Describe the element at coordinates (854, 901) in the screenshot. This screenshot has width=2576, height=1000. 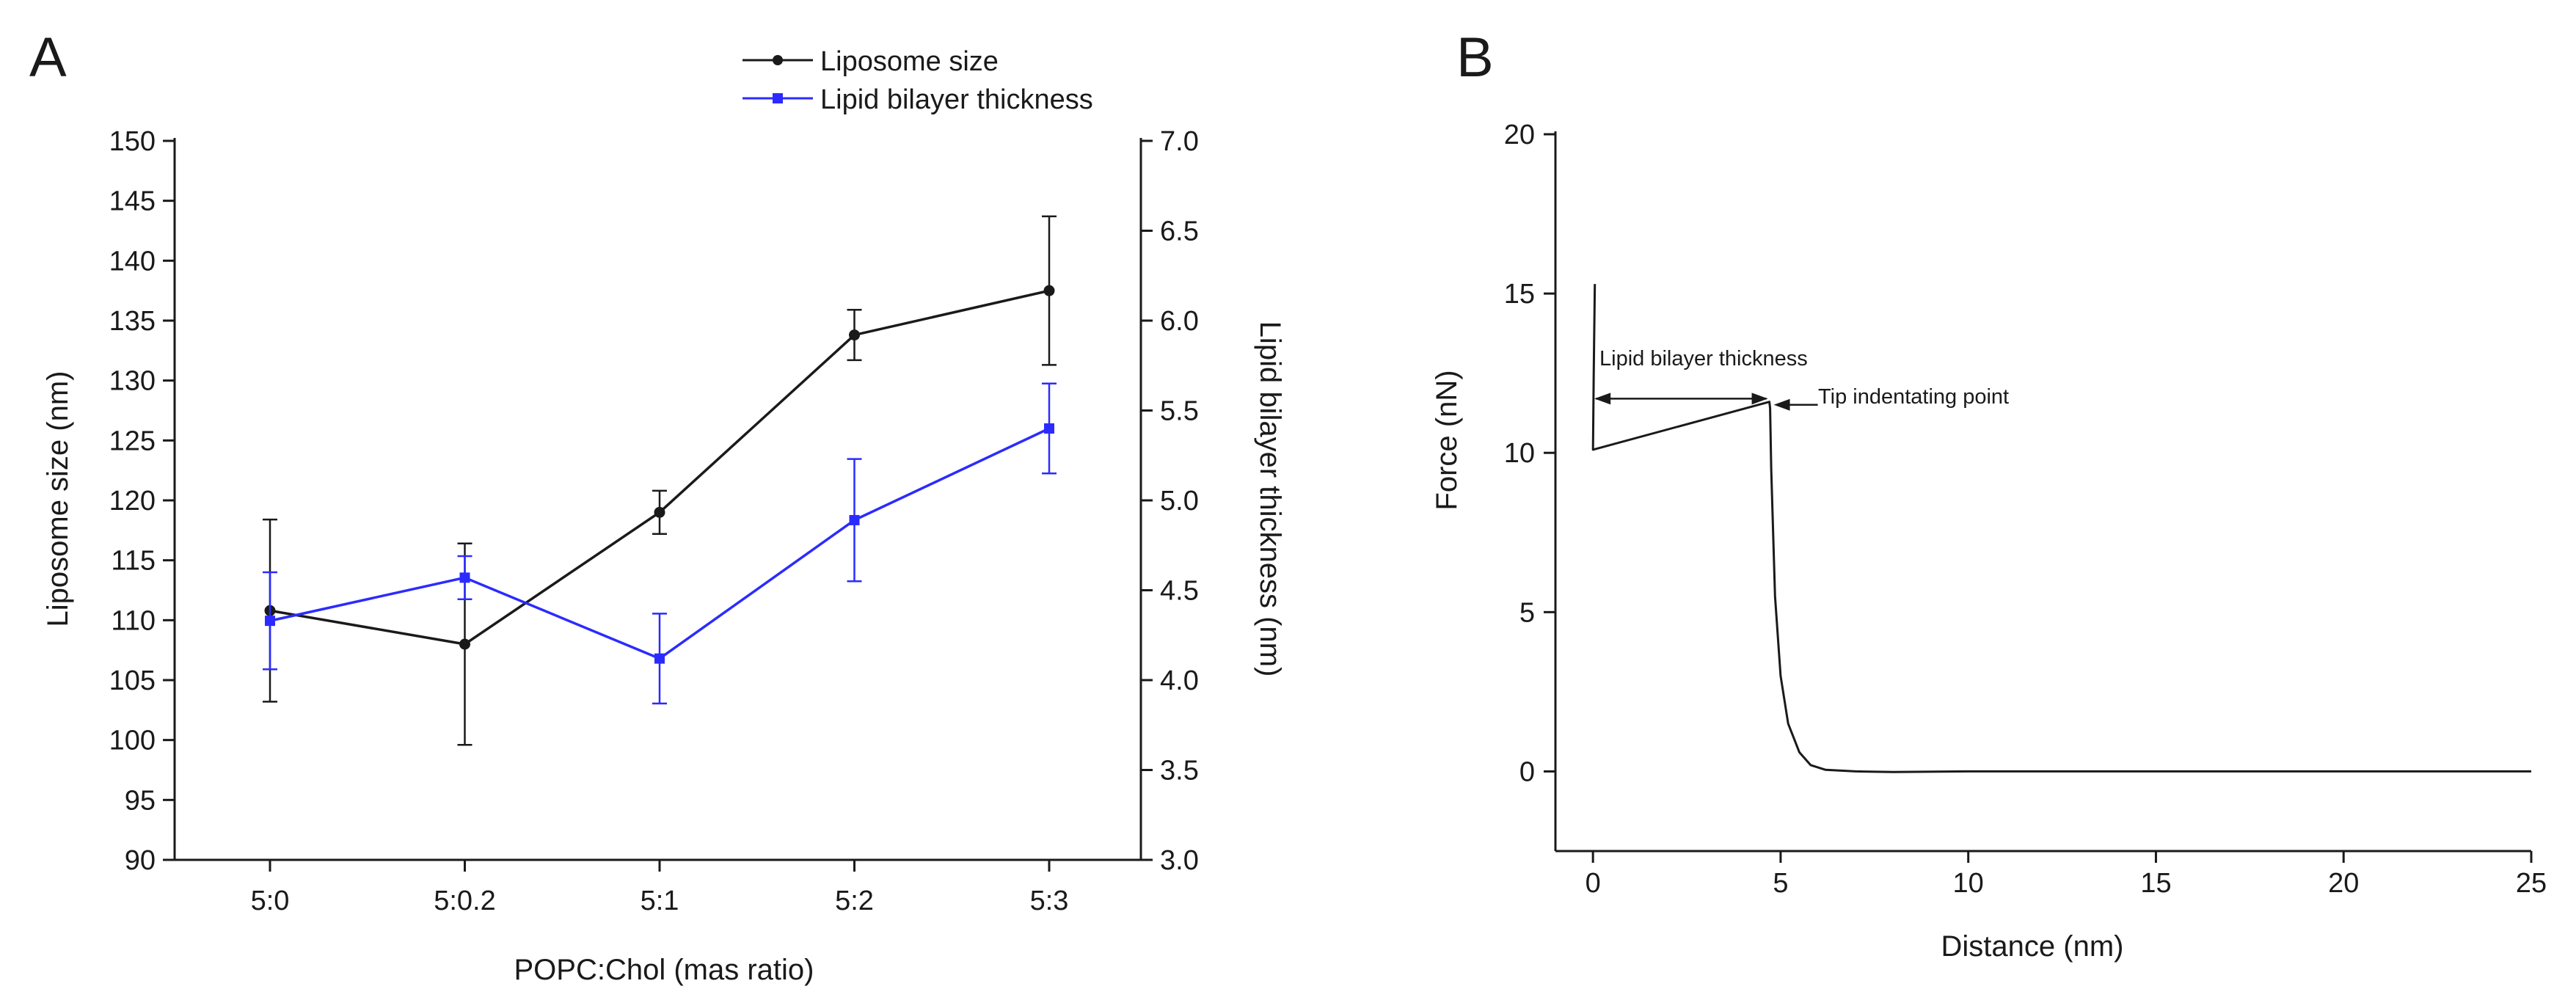
I see `chart-a-x-tick-label: 5:2` at that location.